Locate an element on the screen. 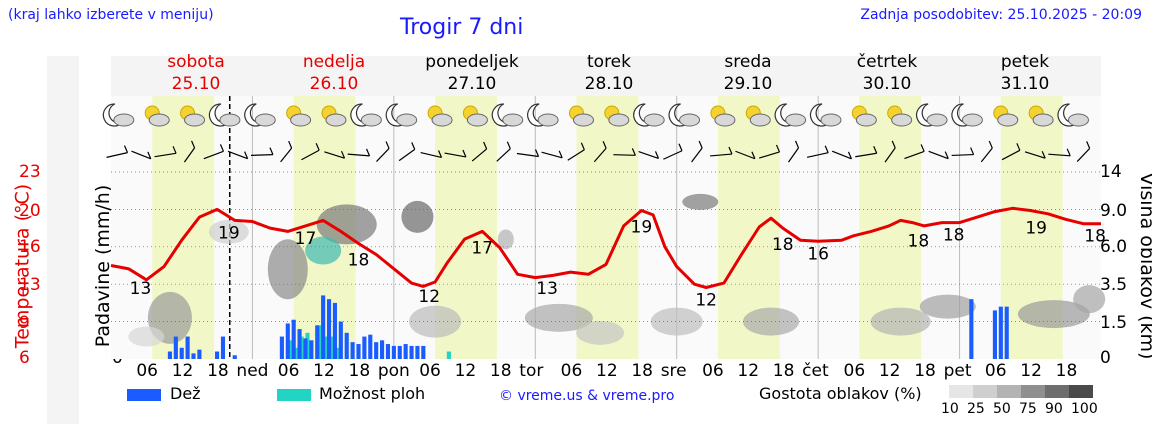  temperature-value-label: 19 is located at coordinates (642, 228).